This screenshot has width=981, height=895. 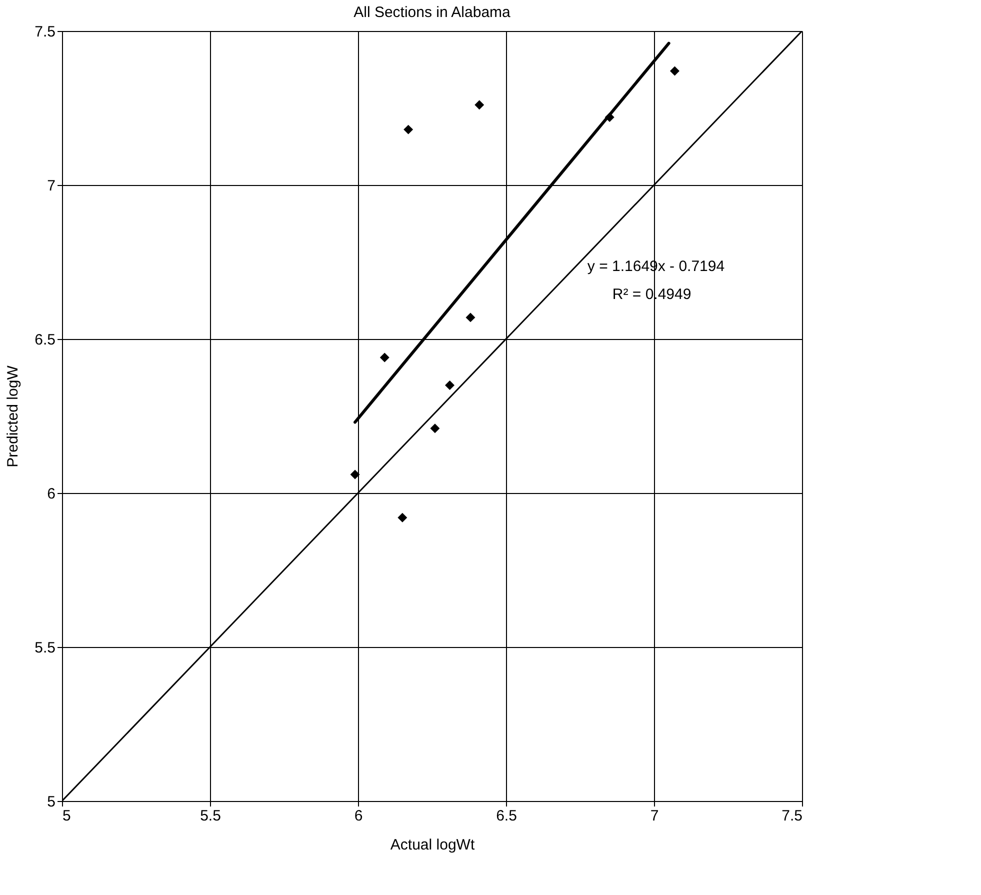 I want to click on x-tick-label: 6.5, so click(x=506, y=816).